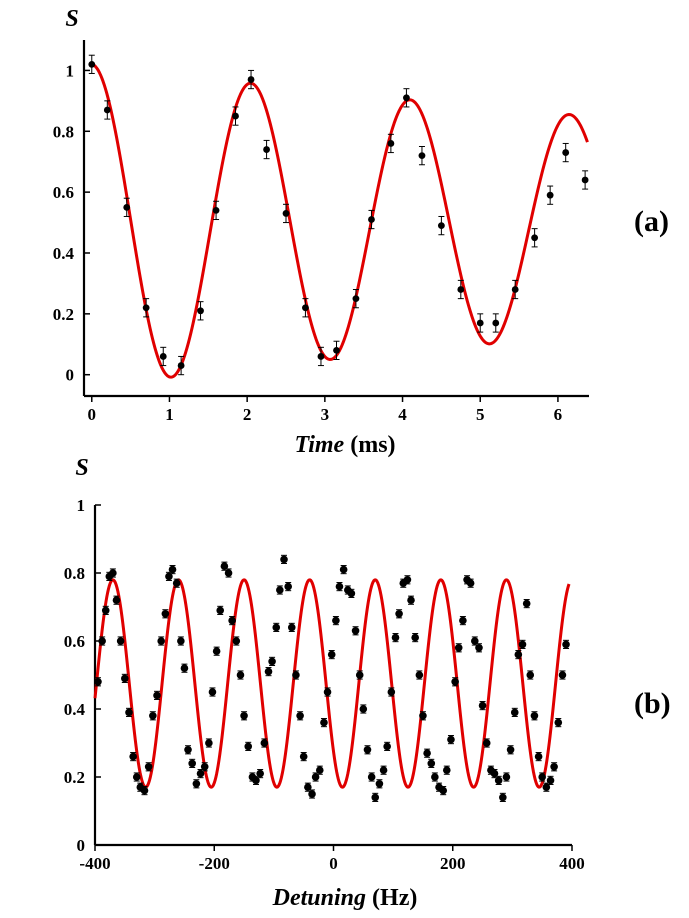 This screenshot has height=918, width=689. I want to click on x-axis-label: Detuning (Hz), so click(345, 898).